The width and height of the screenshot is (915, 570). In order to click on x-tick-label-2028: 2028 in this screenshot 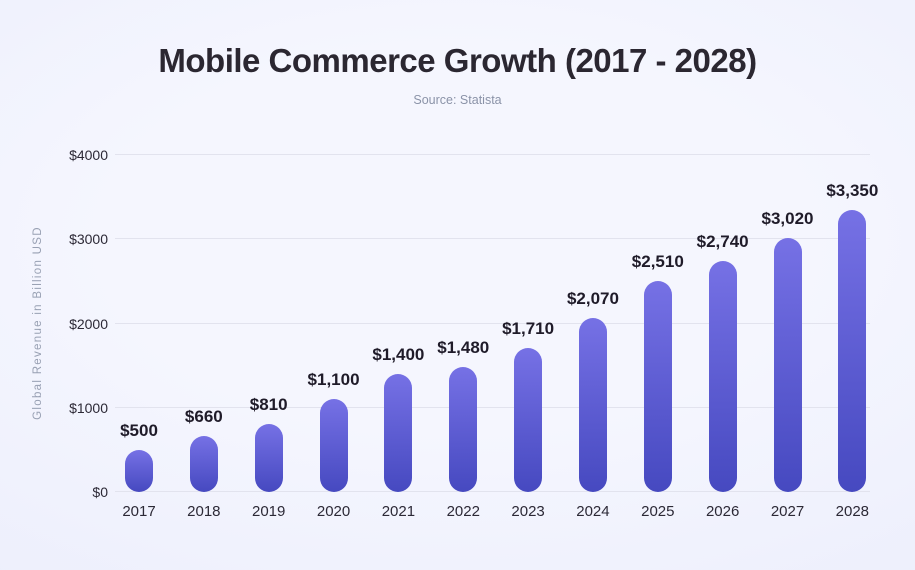, I will do `click(852, 511)`.